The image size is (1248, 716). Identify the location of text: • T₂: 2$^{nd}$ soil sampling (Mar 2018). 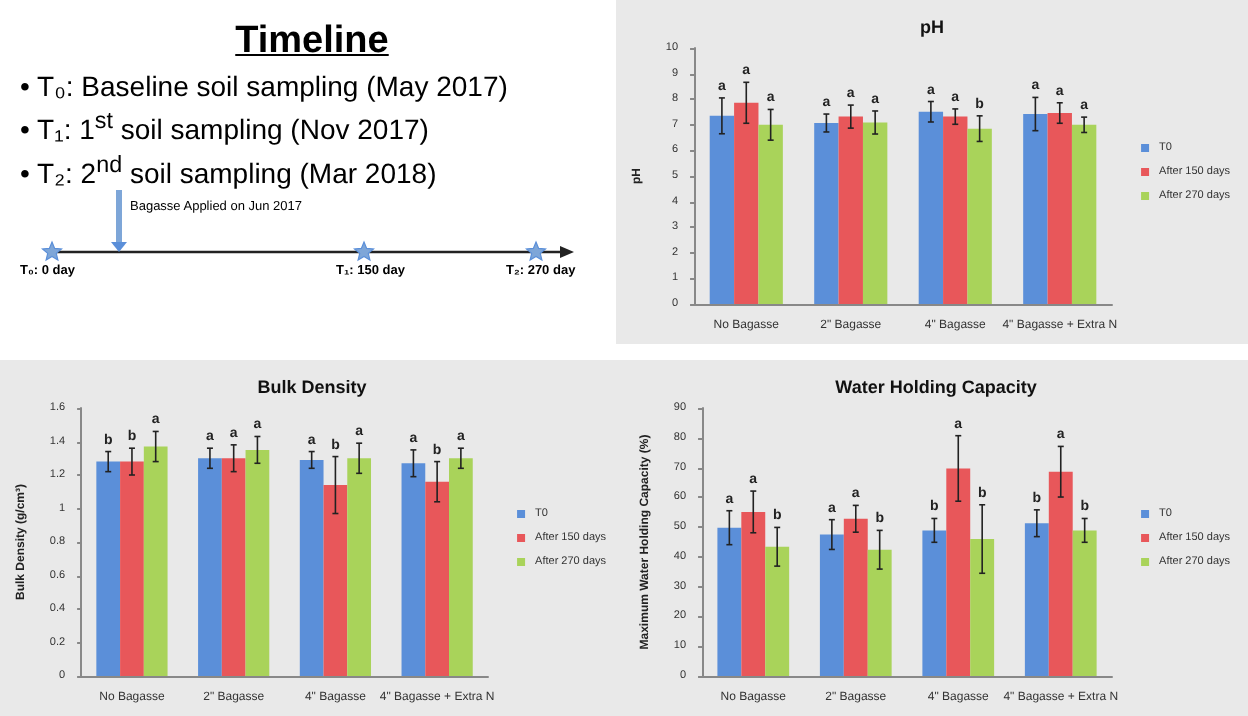
(229, 170).